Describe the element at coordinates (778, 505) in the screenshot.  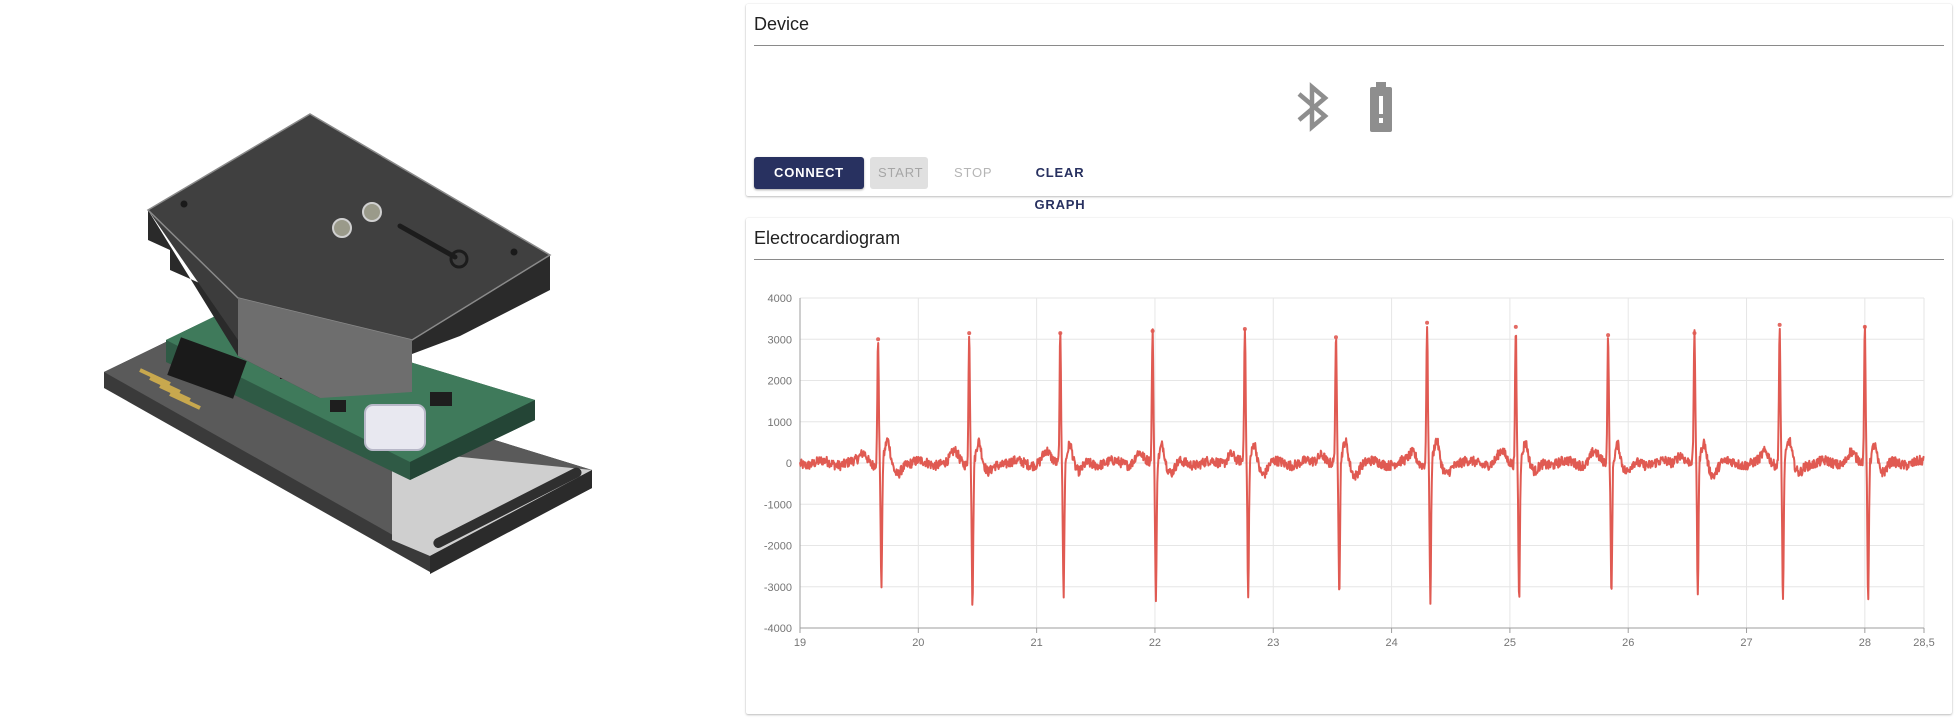
I see `y-tick-label: -1000` at that location.